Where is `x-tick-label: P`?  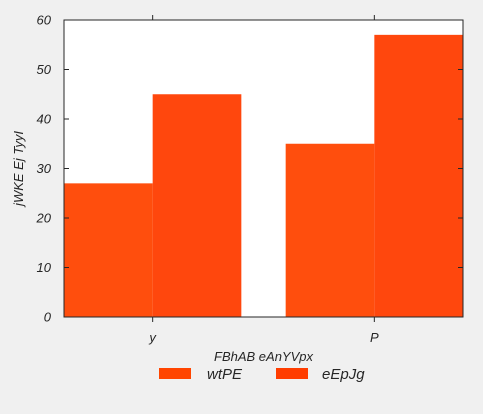
x-tick-label: P is located at coordinates (374, 337).